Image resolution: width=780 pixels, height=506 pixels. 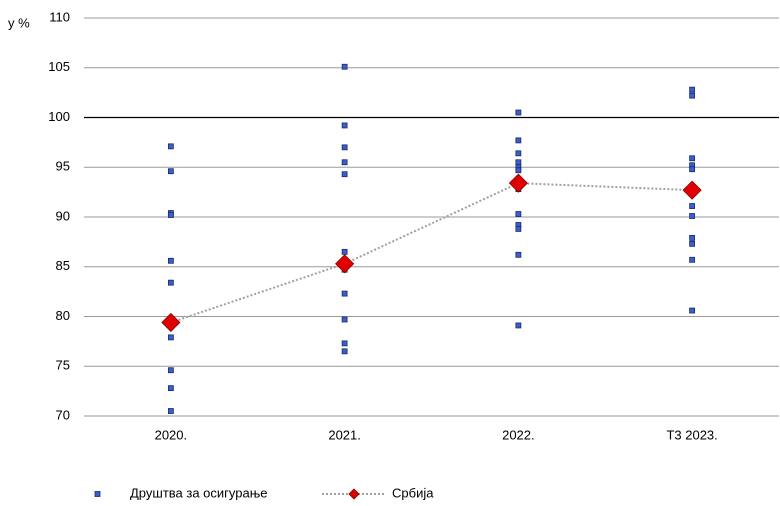 What do you see at coordinates (413, 492) in the screenshot?
I see `legend-label: Србија` at bounding box center [413, 492].